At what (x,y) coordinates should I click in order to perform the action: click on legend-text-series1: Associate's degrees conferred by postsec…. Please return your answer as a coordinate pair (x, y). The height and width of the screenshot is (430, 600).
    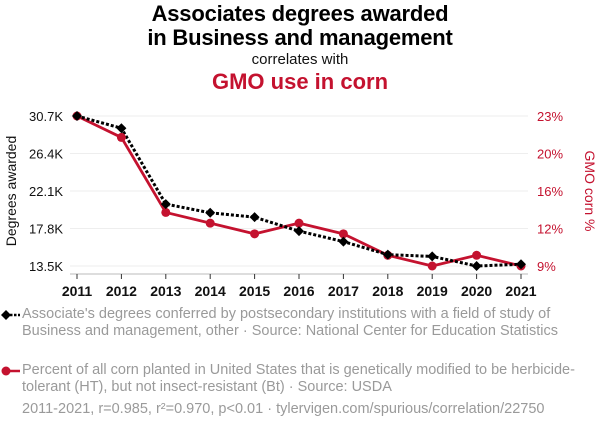
    Looking at the image, I should click on (290, 322).